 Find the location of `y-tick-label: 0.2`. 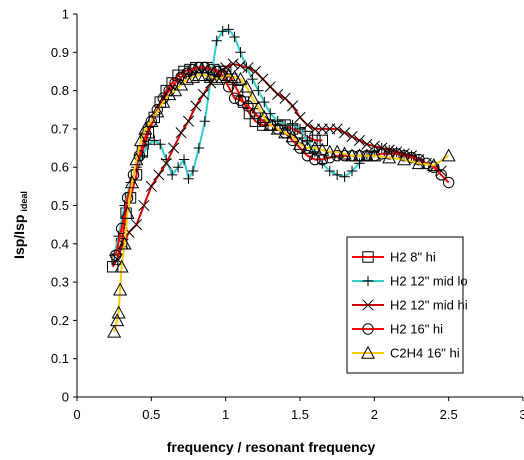

y-tick-label: 0.2 is located at coordinates (60, 320).